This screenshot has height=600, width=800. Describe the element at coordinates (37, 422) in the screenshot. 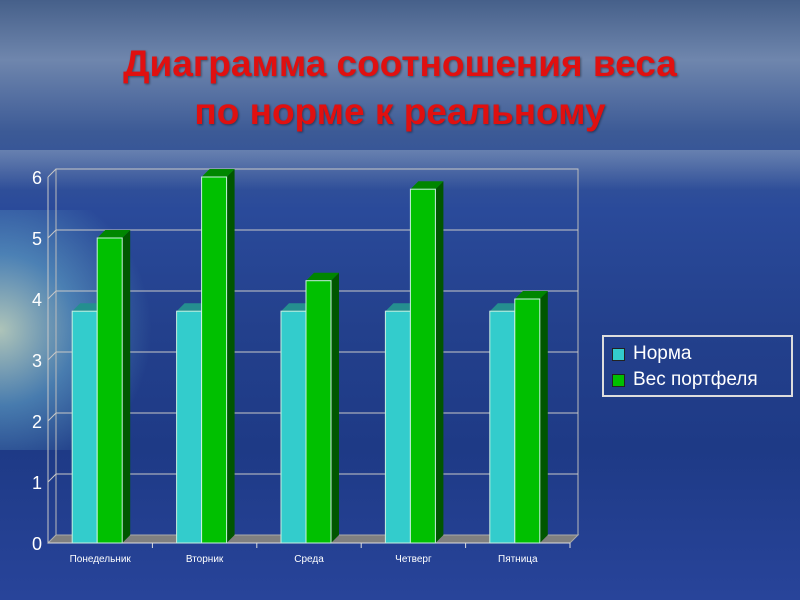

I see `y-tick-label: 2` at that location.